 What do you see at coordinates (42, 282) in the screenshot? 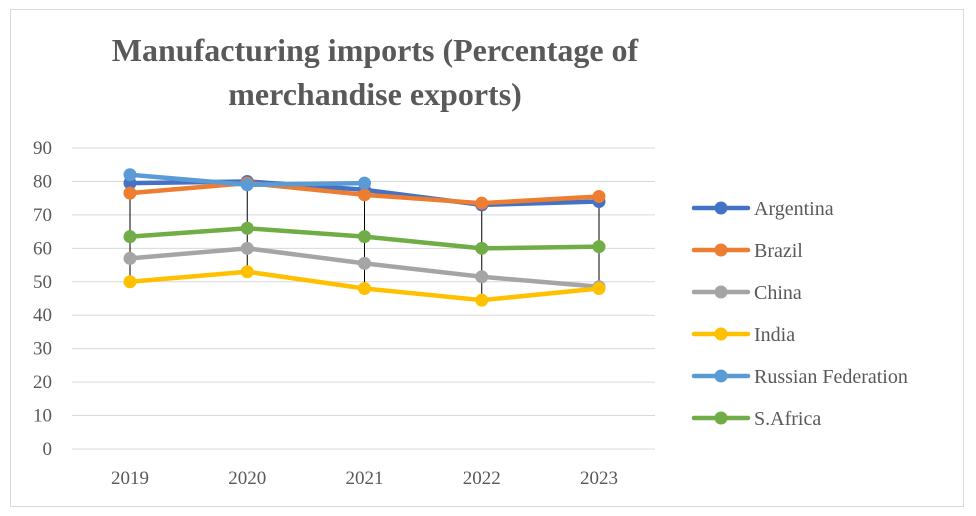
I see `y-tick-label: 50` at bounding box center [42, 282].